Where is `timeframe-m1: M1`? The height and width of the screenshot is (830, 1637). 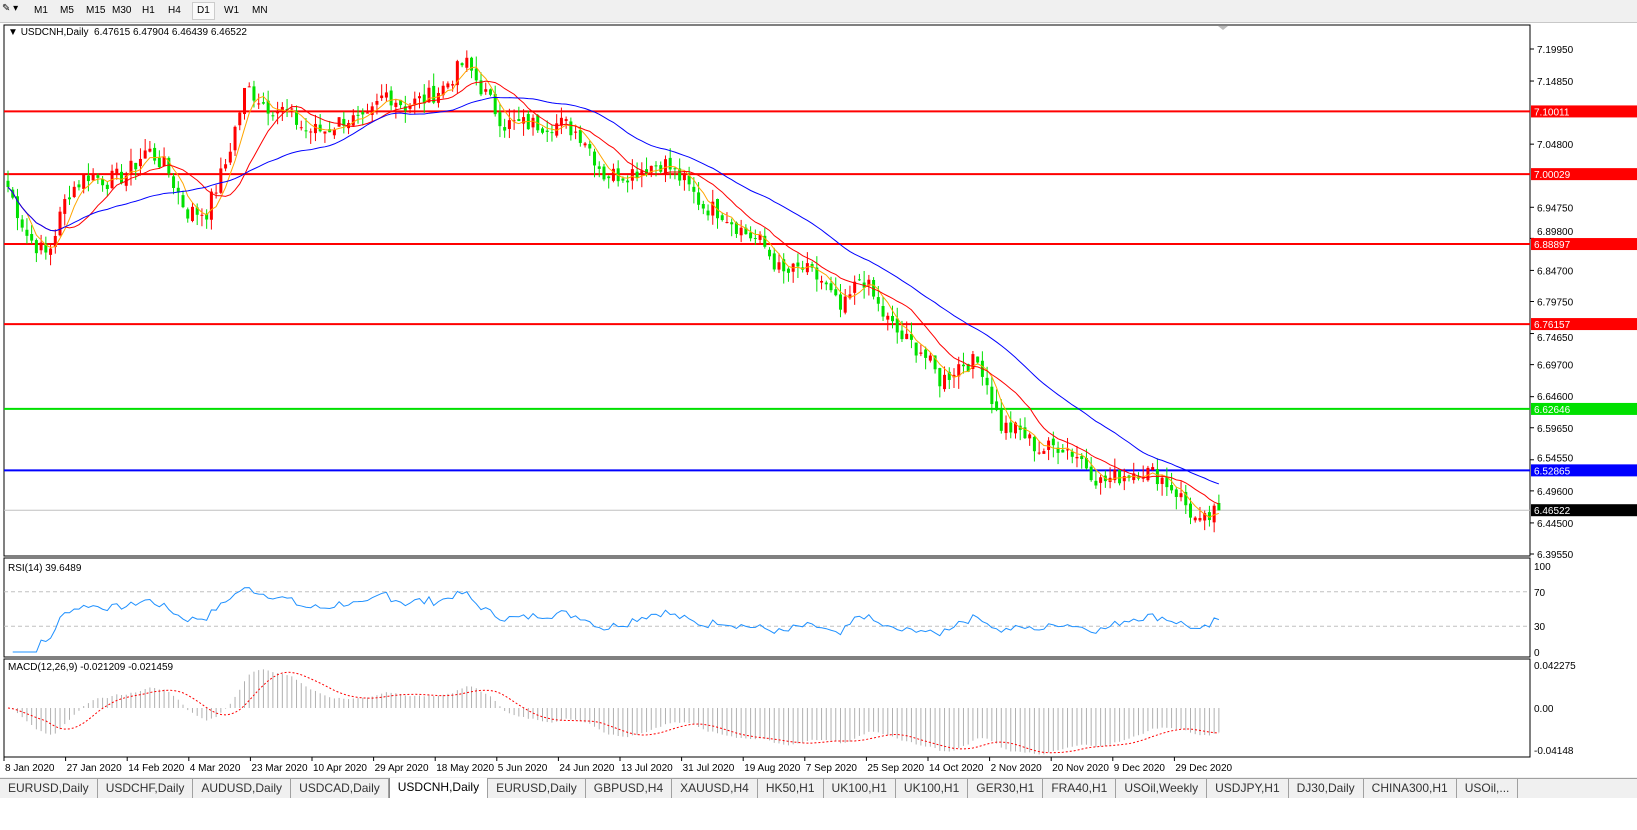
timeframe-m1: M1 is located at coordinates (41, 10).